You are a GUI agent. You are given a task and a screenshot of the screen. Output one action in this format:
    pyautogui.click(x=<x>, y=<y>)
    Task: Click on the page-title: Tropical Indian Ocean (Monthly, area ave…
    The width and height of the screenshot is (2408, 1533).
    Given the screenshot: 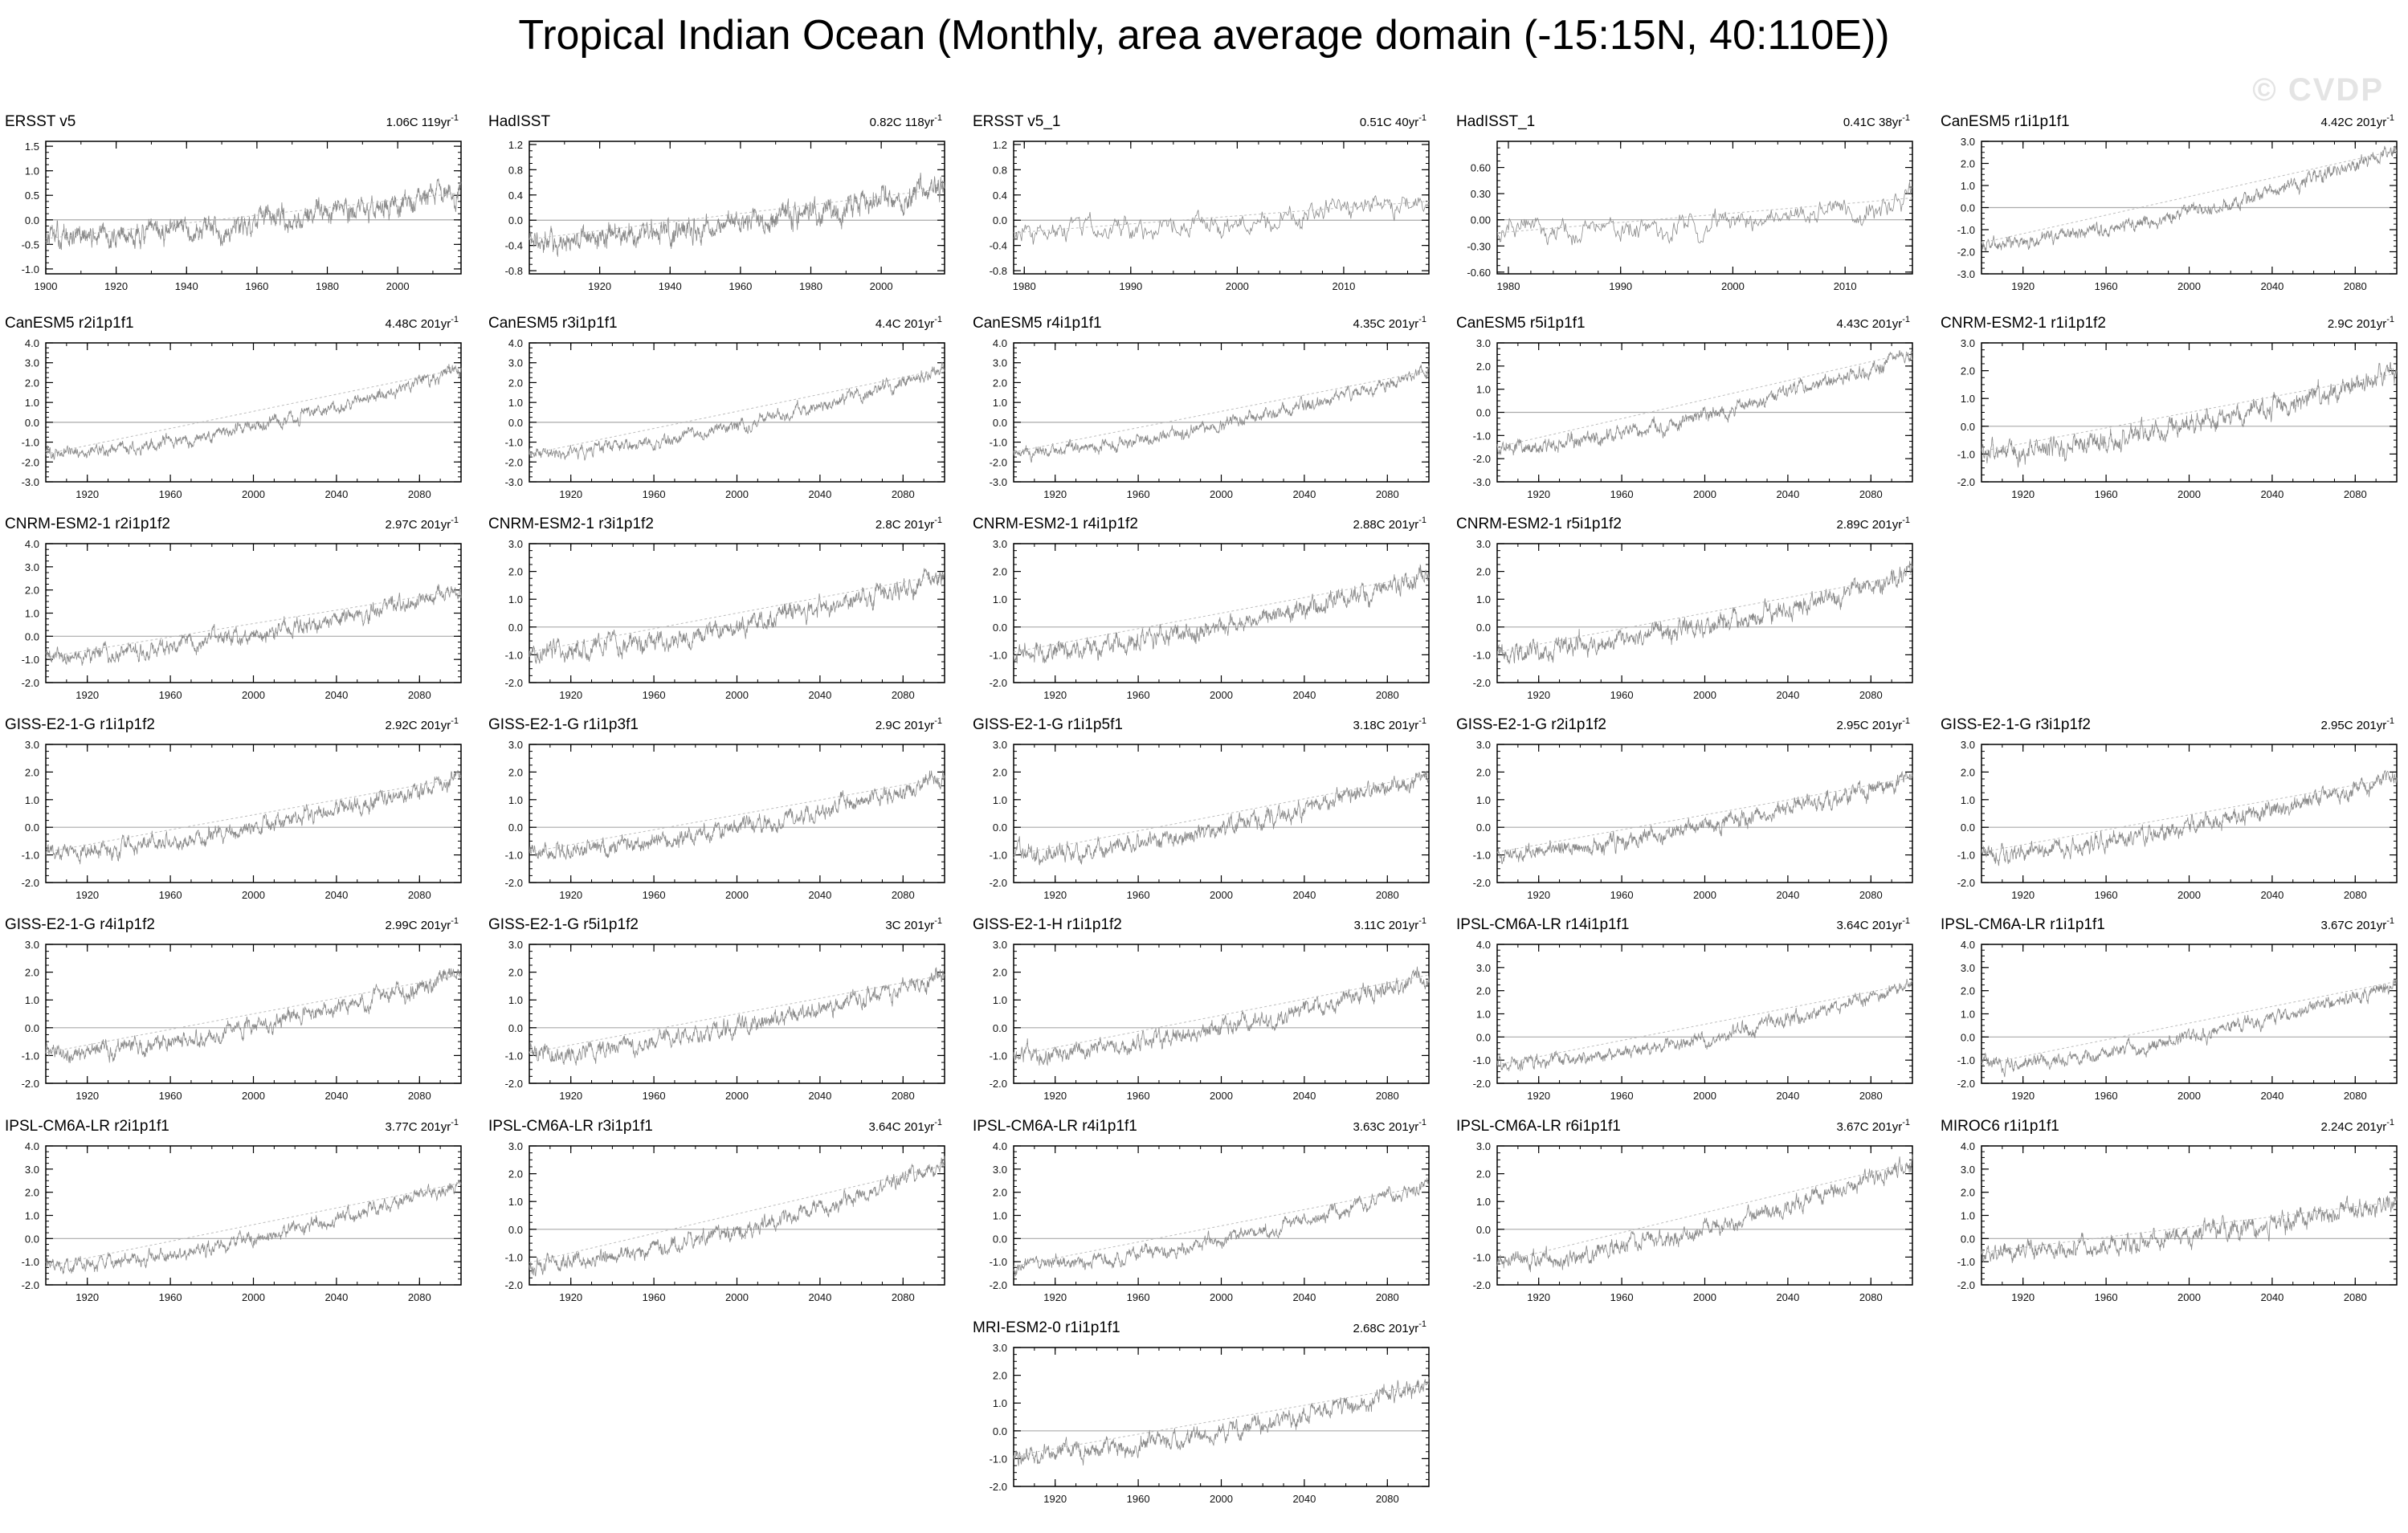 What is the action you would take?
    pyautogui.click(x=1204, y=35)
    